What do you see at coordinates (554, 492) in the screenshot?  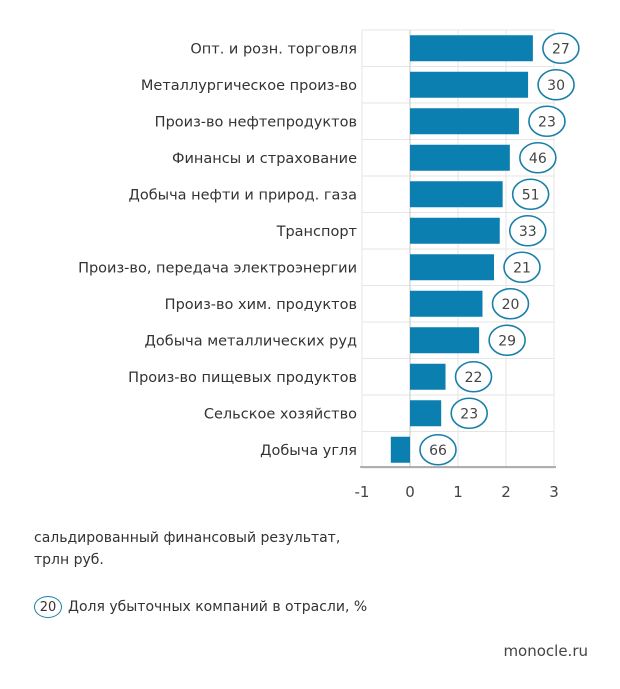 I see `x-tick-label: 3` at bounding box center [554, 492].